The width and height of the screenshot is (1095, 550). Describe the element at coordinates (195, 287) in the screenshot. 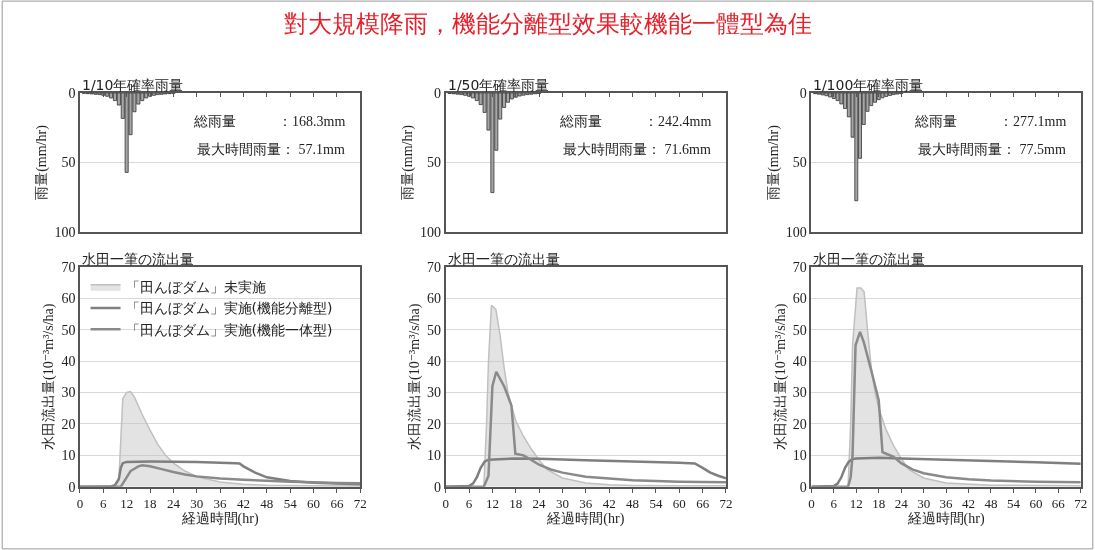

I see `legend-label: 「田んぼダム」未実施` at that location.